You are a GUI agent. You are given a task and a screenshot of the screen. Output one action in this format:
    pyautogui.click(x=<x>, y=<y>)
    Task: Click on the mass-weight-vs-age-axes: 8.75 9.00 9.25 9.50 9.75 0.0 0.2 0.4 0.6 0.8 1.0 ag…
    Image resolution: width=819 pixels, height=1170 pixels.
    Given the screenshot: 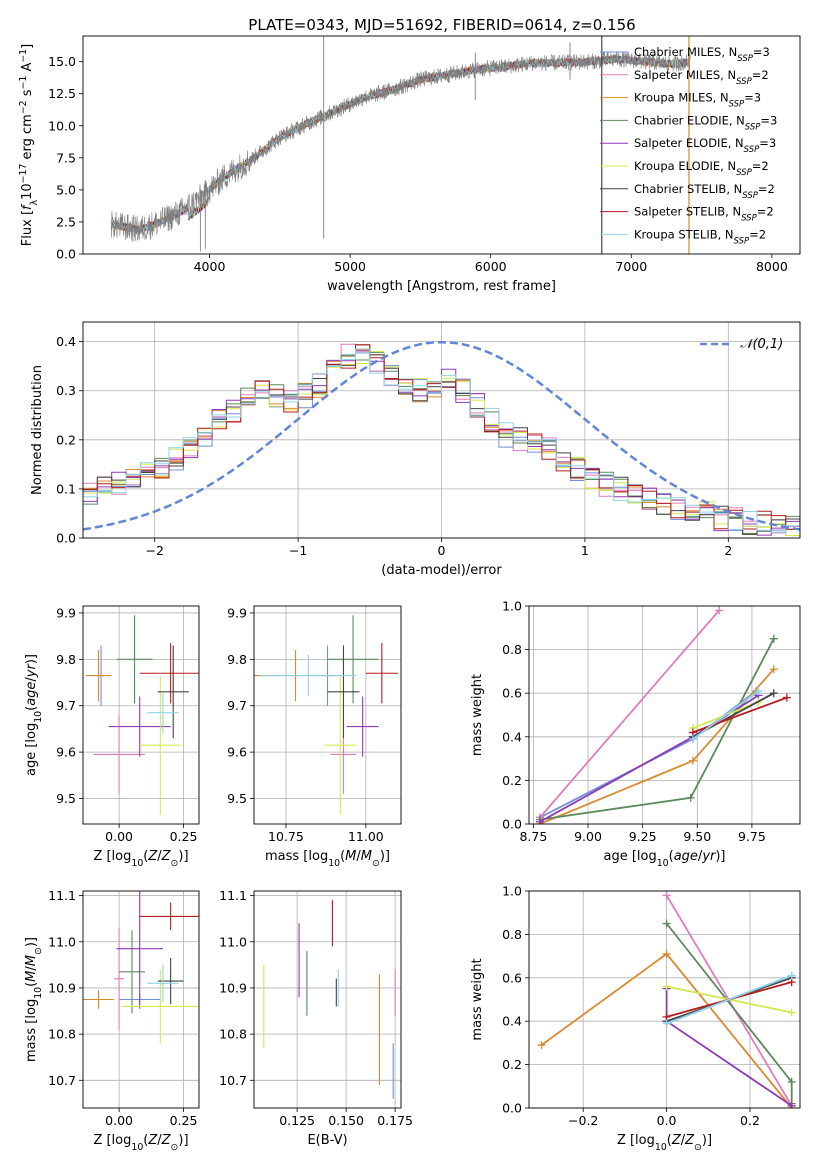 What is the action you would take?
    pyautogui.click(x=635, y=734)
    